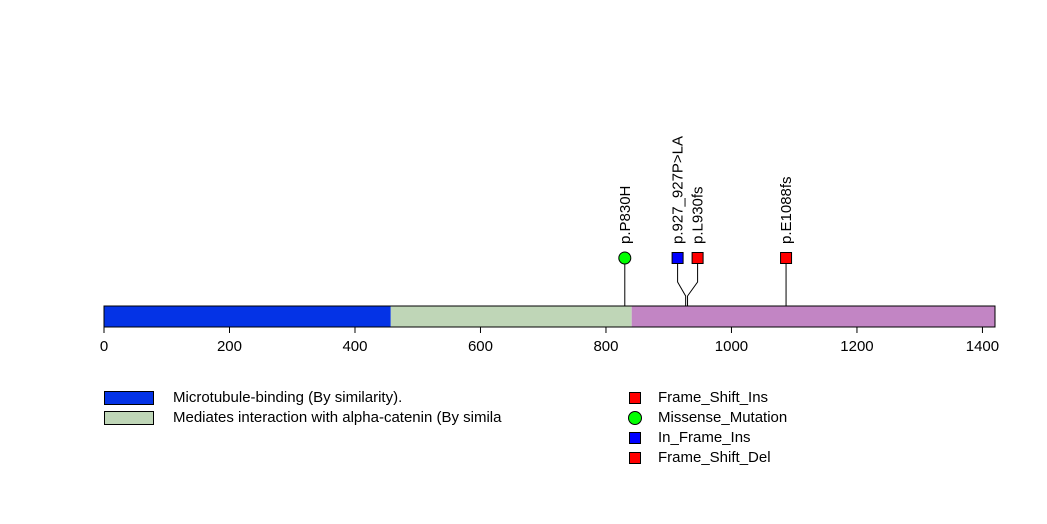 The width and height of the screenshot is (1047, 524). What do you see at coordinates (982, 346) in the screenshot?
I see `axis-tick-label: 1400` at bounding box center [982, 346].